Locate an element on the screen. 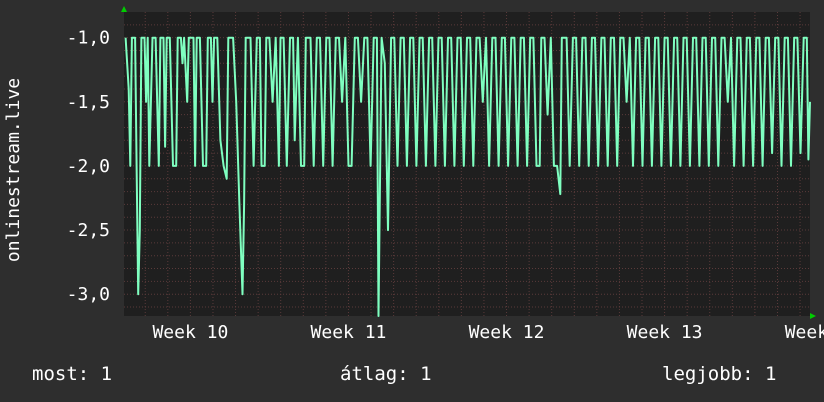 Image resolution: width=824 pixels, height=402 pixels. y-tick-labels: -1,0 -1,5 -2,0 -2,5 -3,0 is located at coordinates (88, 167).